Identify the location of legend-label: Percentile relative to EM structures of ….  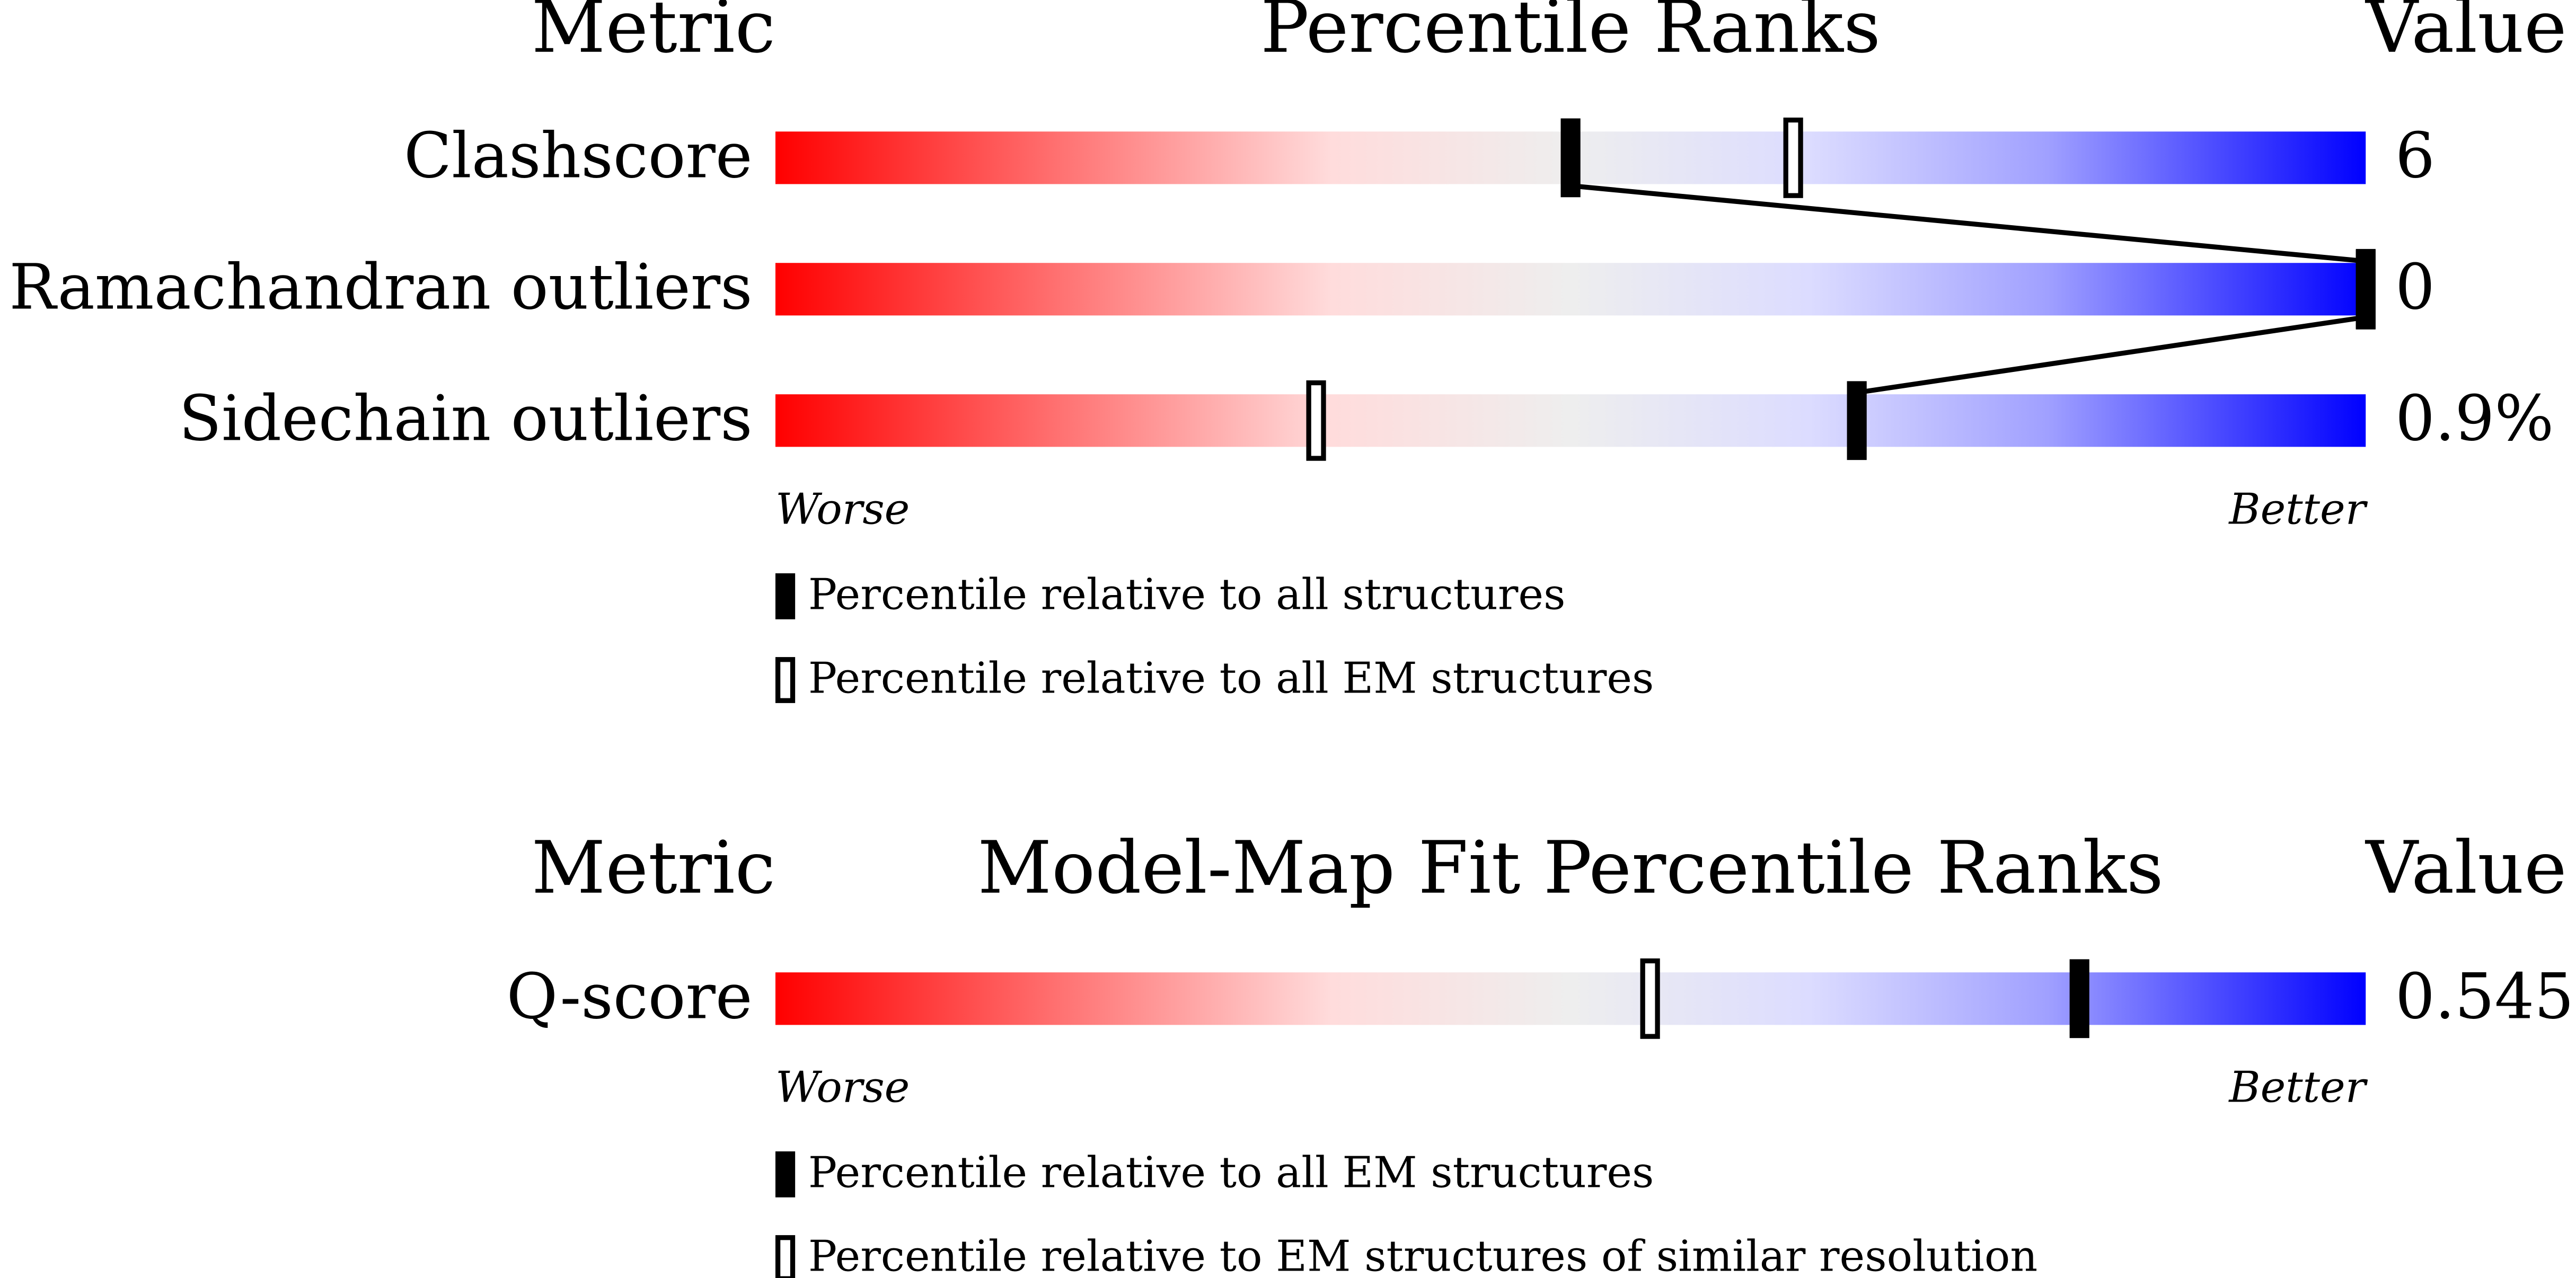
(1422, 1255).